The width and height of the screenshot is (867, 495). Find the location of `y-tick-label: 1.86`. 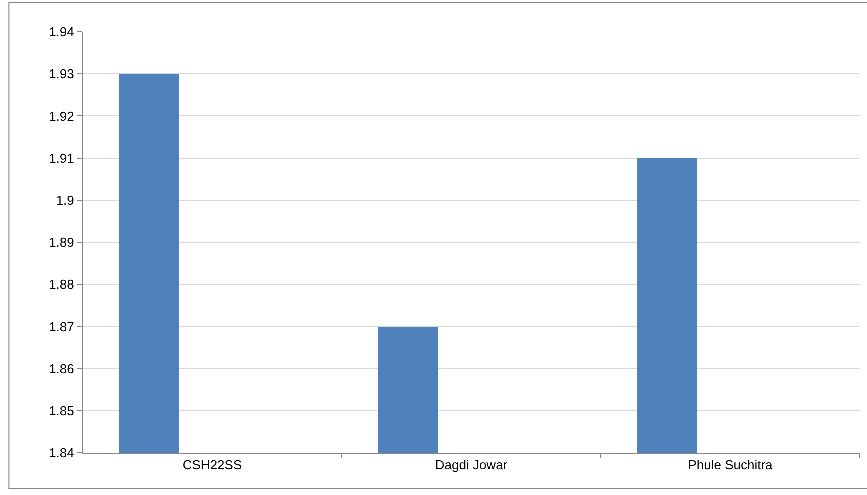

y-tick-label: 1.86 is located at coordinates (61, 368).